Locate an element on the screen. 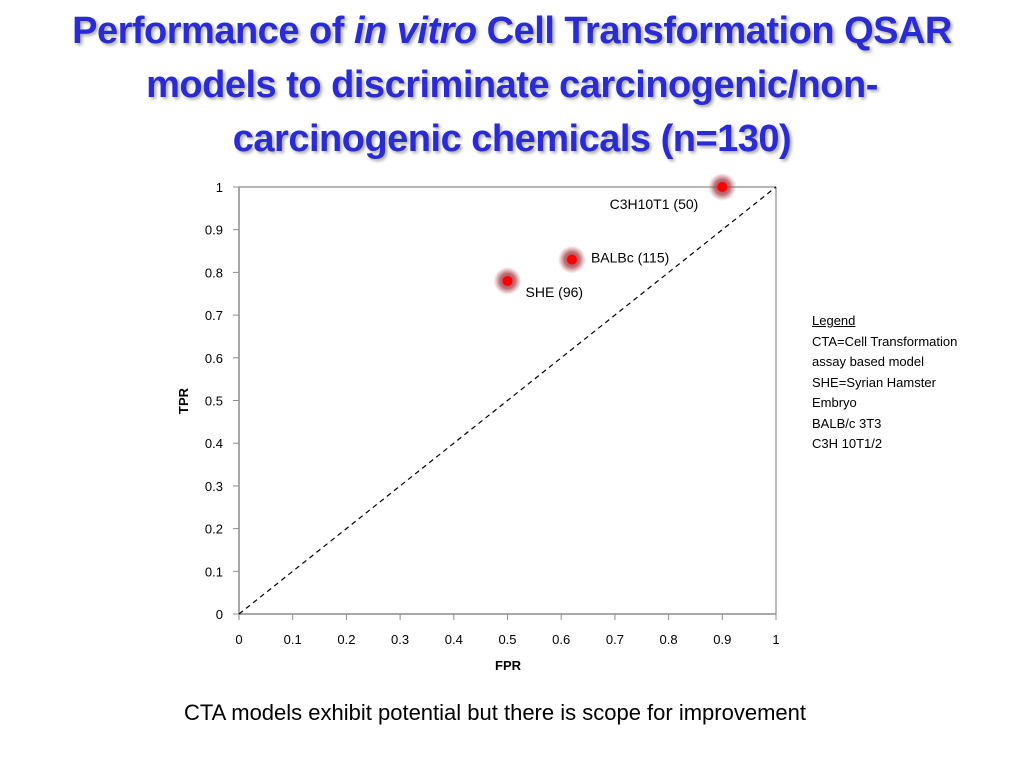 Image resolution: width=1024 pixels, height=768 pixels. legend-line: CTA=Cell Transformation is located at coordinates (885, 341).